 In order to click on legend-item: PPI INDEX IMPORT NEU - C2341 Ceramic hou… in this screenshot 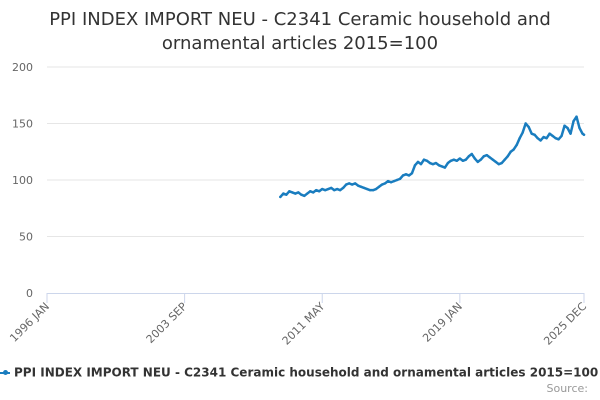, I will do `click(300, 374)`.